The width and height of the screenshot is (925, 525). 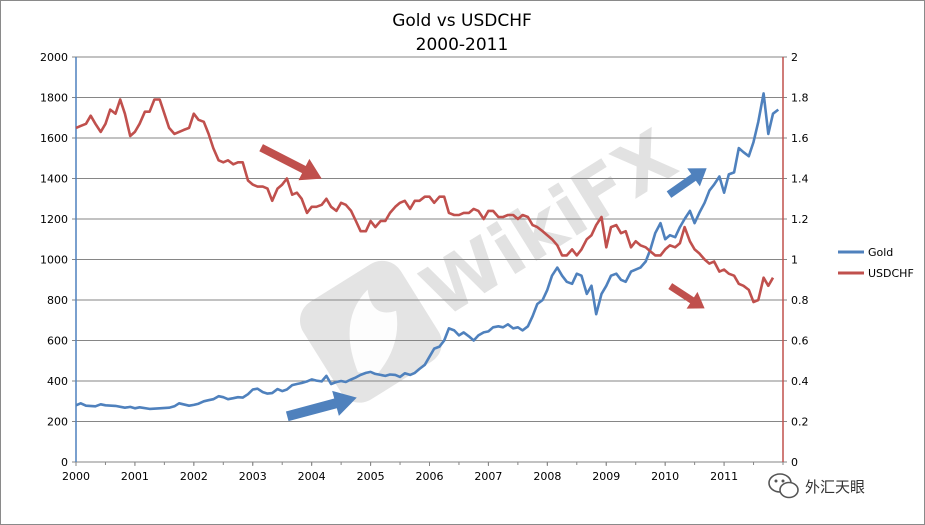 What do you see at coordinates (57, 422) in the screenshot?
I see `y-left-tick-label: 200` at bounding box center [57, 422].